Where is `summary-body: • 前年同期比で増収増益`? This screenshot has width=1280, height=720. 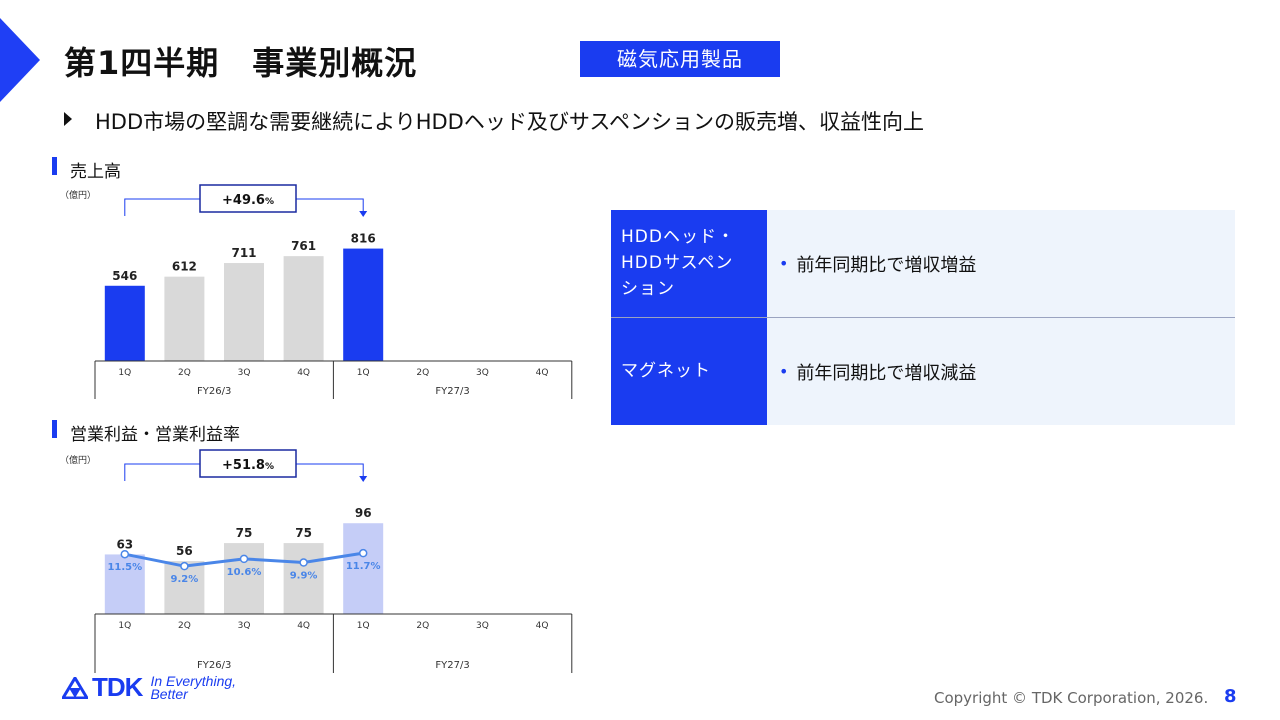 summary-body: • 前年同期比で増収増益 is located at coordinates (1001, 263).